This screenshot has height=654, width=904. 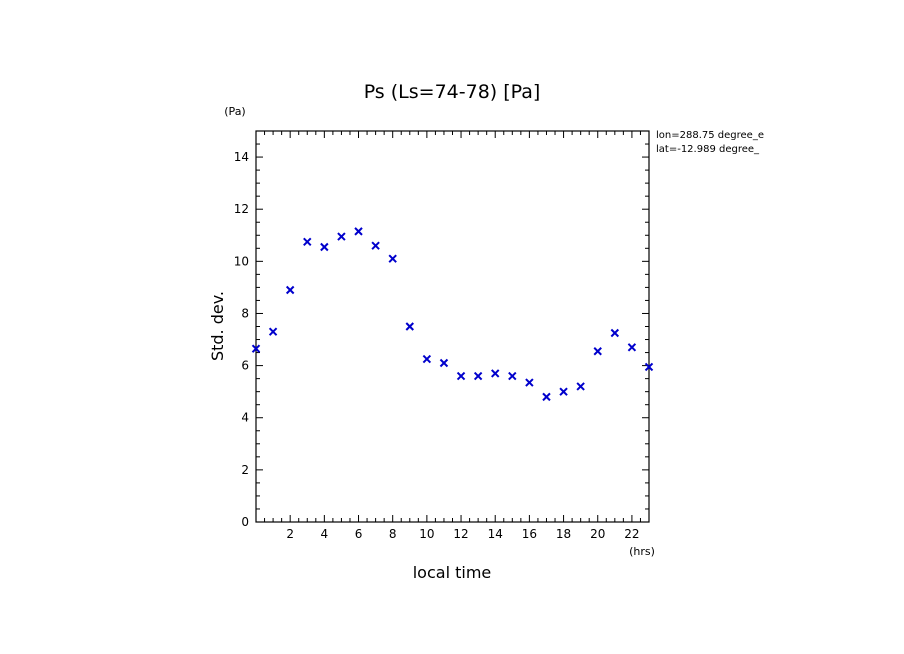 I want to click on x-tick-label: 12, so click(x=460, y=534).